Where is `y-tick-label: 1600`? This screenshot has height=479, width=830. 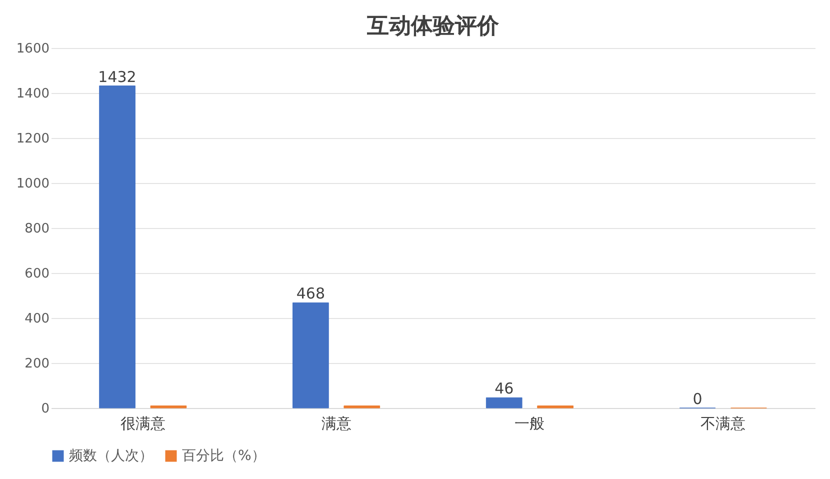
y-tick-label: 1600 is located at coordinates (33, 49).